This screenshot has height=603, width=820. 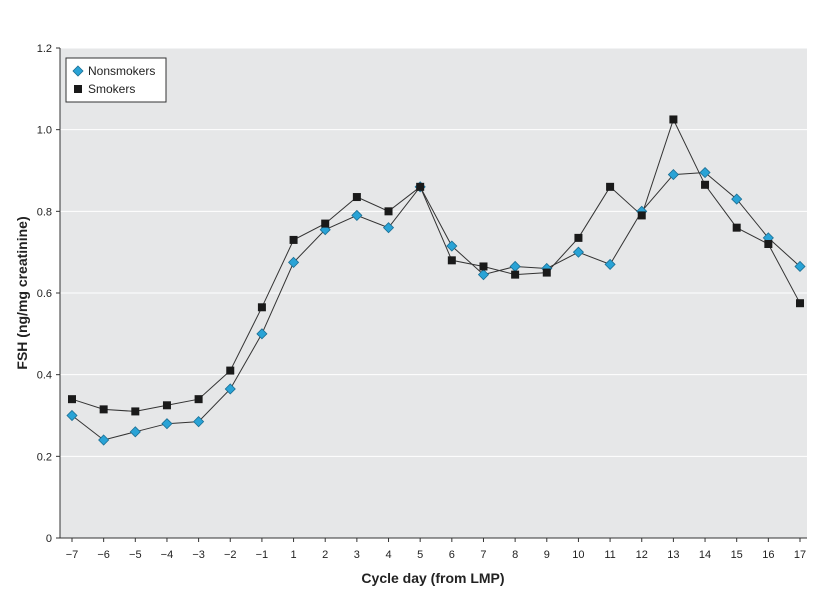 What do you see at coordinates (72, 555) in the screenshot?
I see `x-tick-label: −7` at bounding box center [72, 555].